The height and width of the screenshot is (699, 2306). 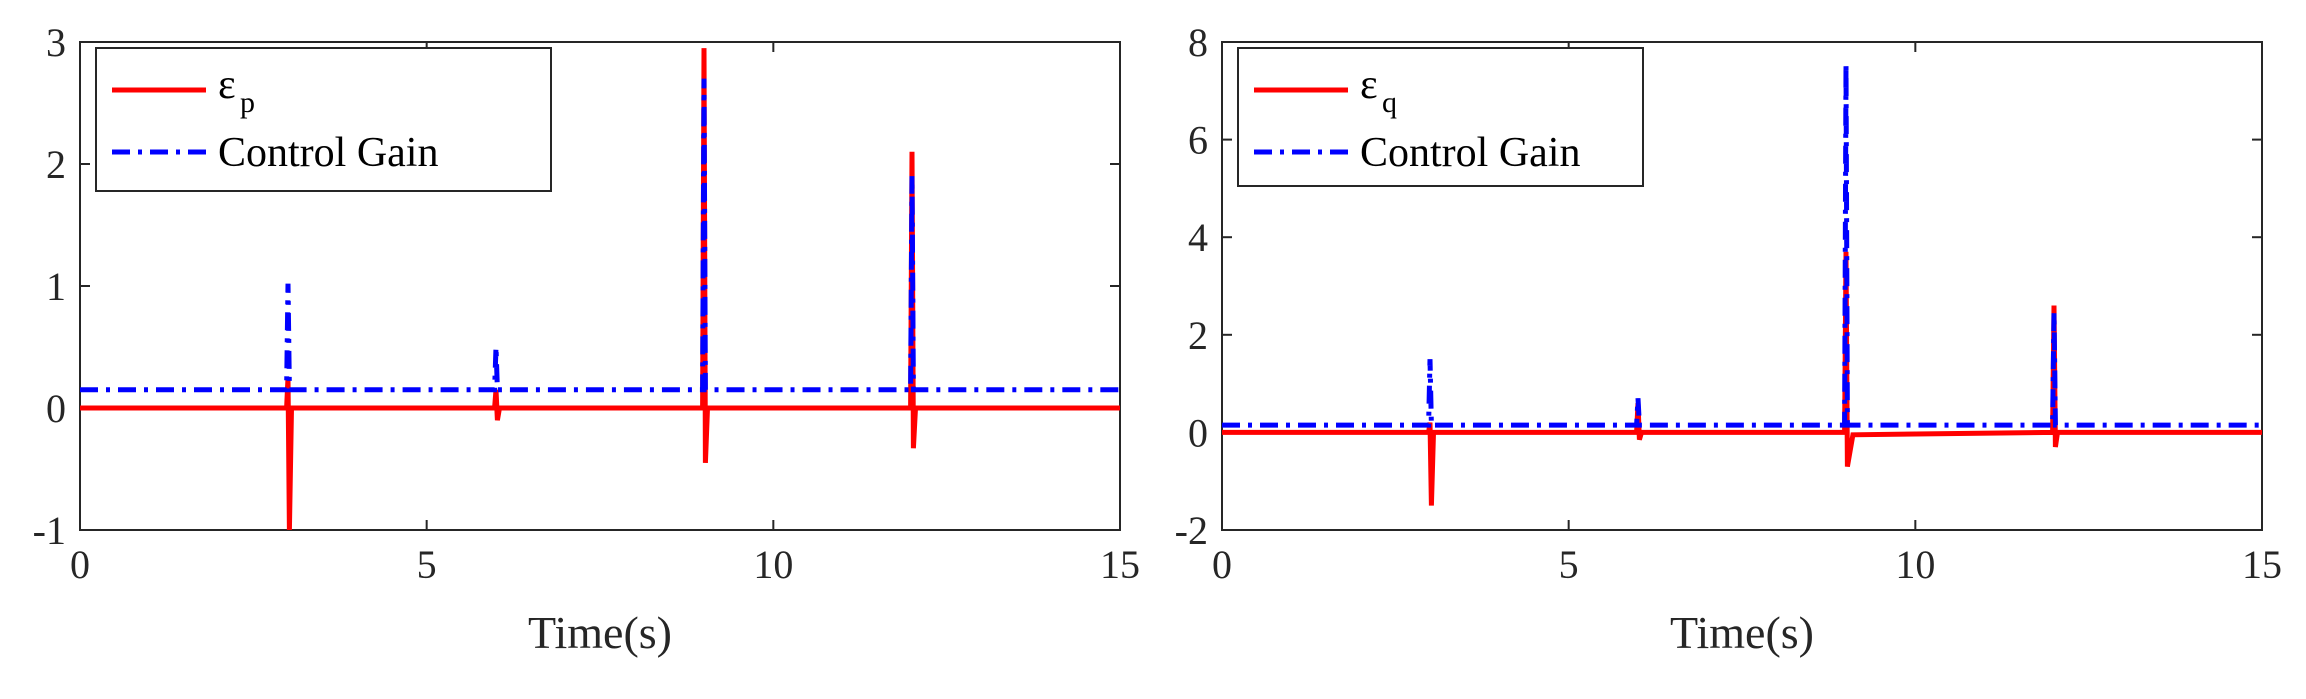 What do you see at coordinates (49, 530) in the screenshot?
I see `y-tick-label: -1` at bounding box center [49, 530].